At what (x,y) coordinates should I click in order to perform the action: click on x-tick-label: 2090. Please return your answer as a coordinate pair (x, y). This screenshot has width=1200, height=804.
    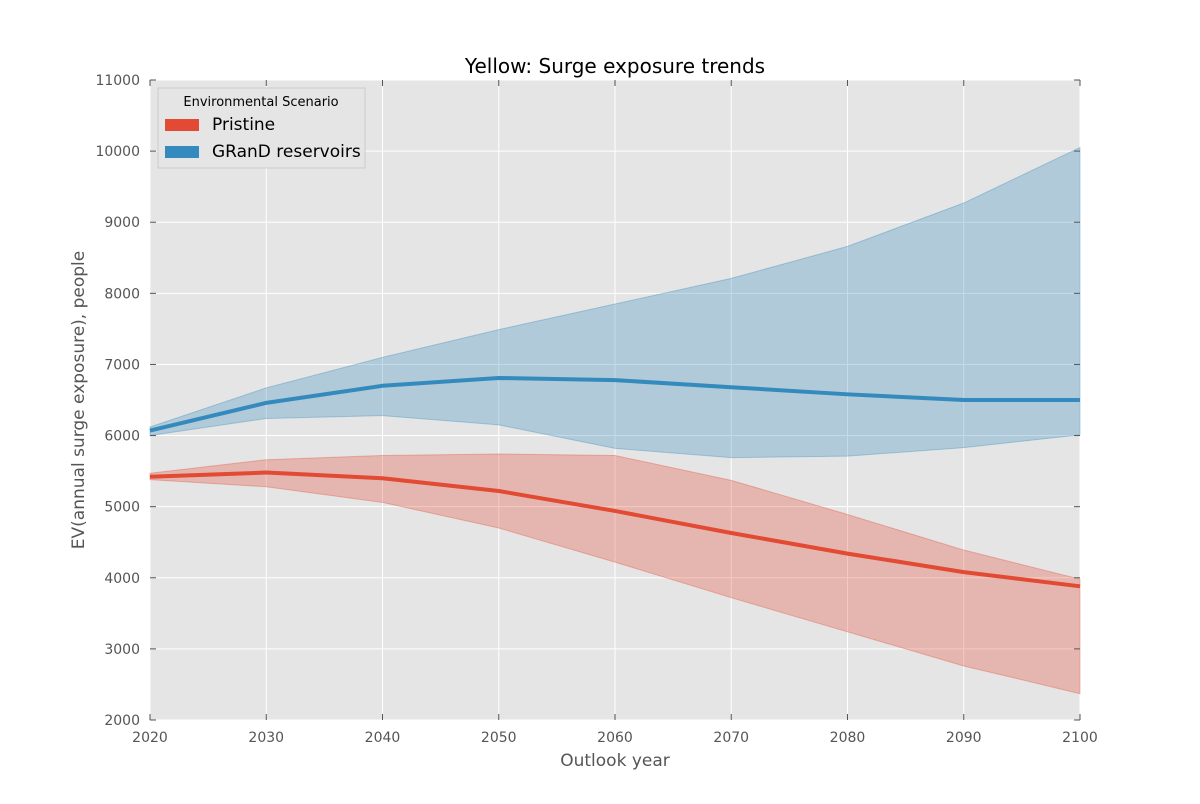
    Looking at the image, I should click on (964, 738).